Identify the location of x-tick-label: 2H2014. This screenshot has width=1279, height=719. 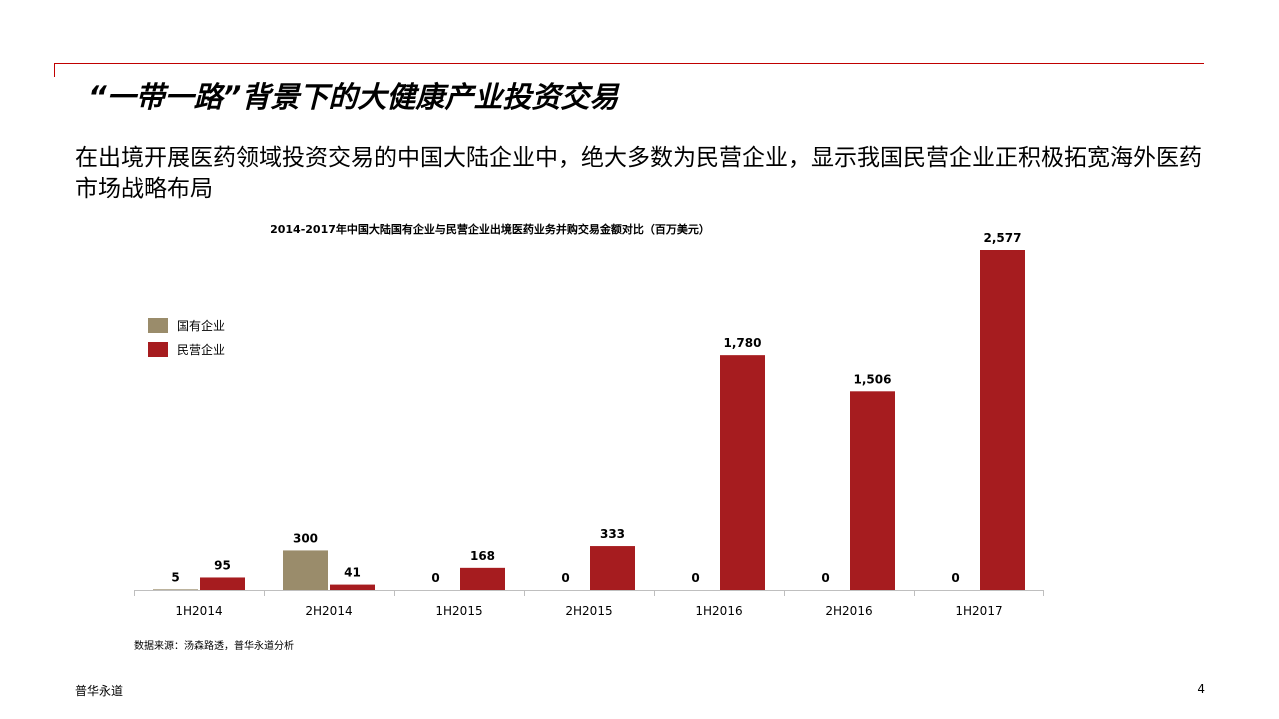
(328, 611).